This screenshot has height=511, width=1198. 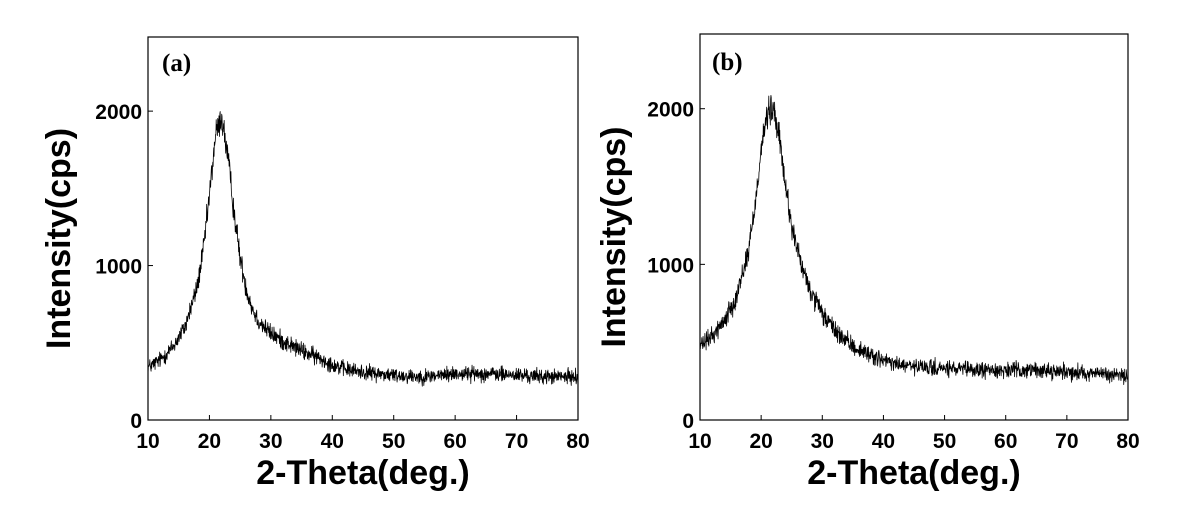 I want to click on panel-label: (a), so click(x=176, y=63).